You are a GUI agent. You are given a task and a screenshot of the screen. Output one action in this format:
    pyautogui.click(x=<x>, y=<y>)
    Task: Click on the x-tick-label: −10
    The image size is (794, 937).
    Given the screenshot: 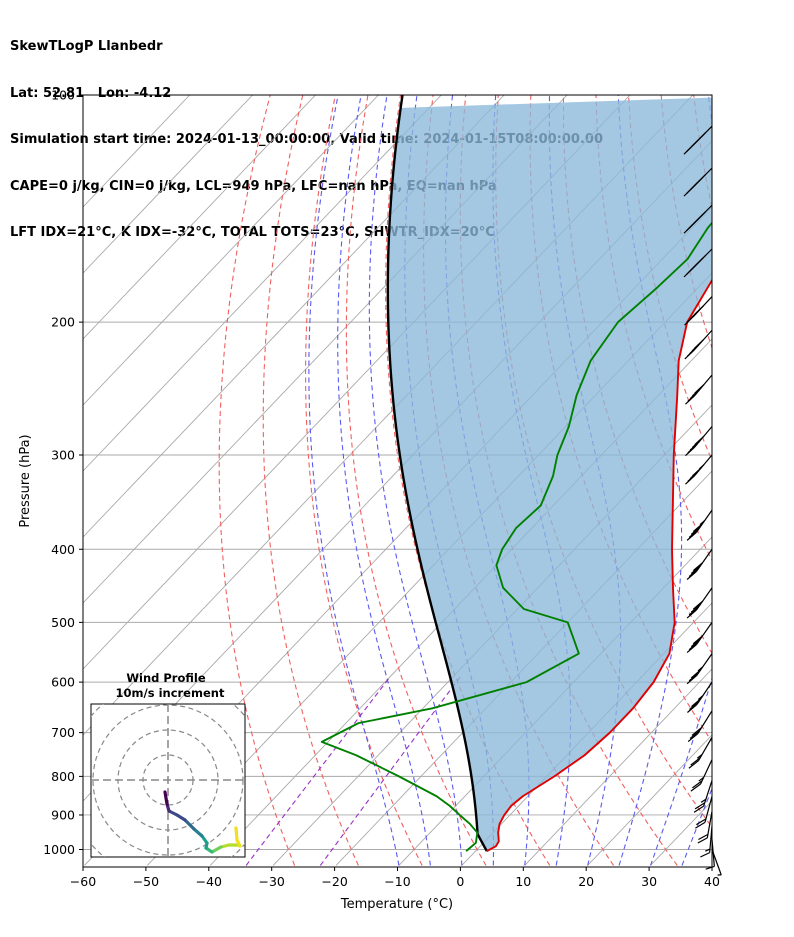 What is the action you would take?
    pyautogui.click(x=397, y=881)
    